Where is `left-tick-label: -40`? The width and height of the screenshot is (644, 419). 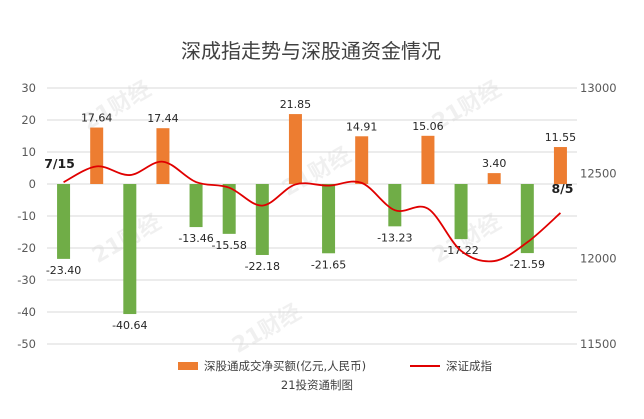
left-tick-label: -40 is located at coordinates (26, 312).